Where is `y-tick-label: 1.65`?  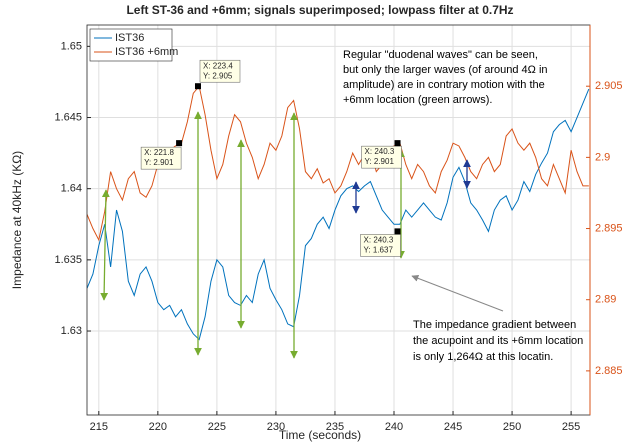
y-tick-label: 1.65 is located at coordinates (71, 46).